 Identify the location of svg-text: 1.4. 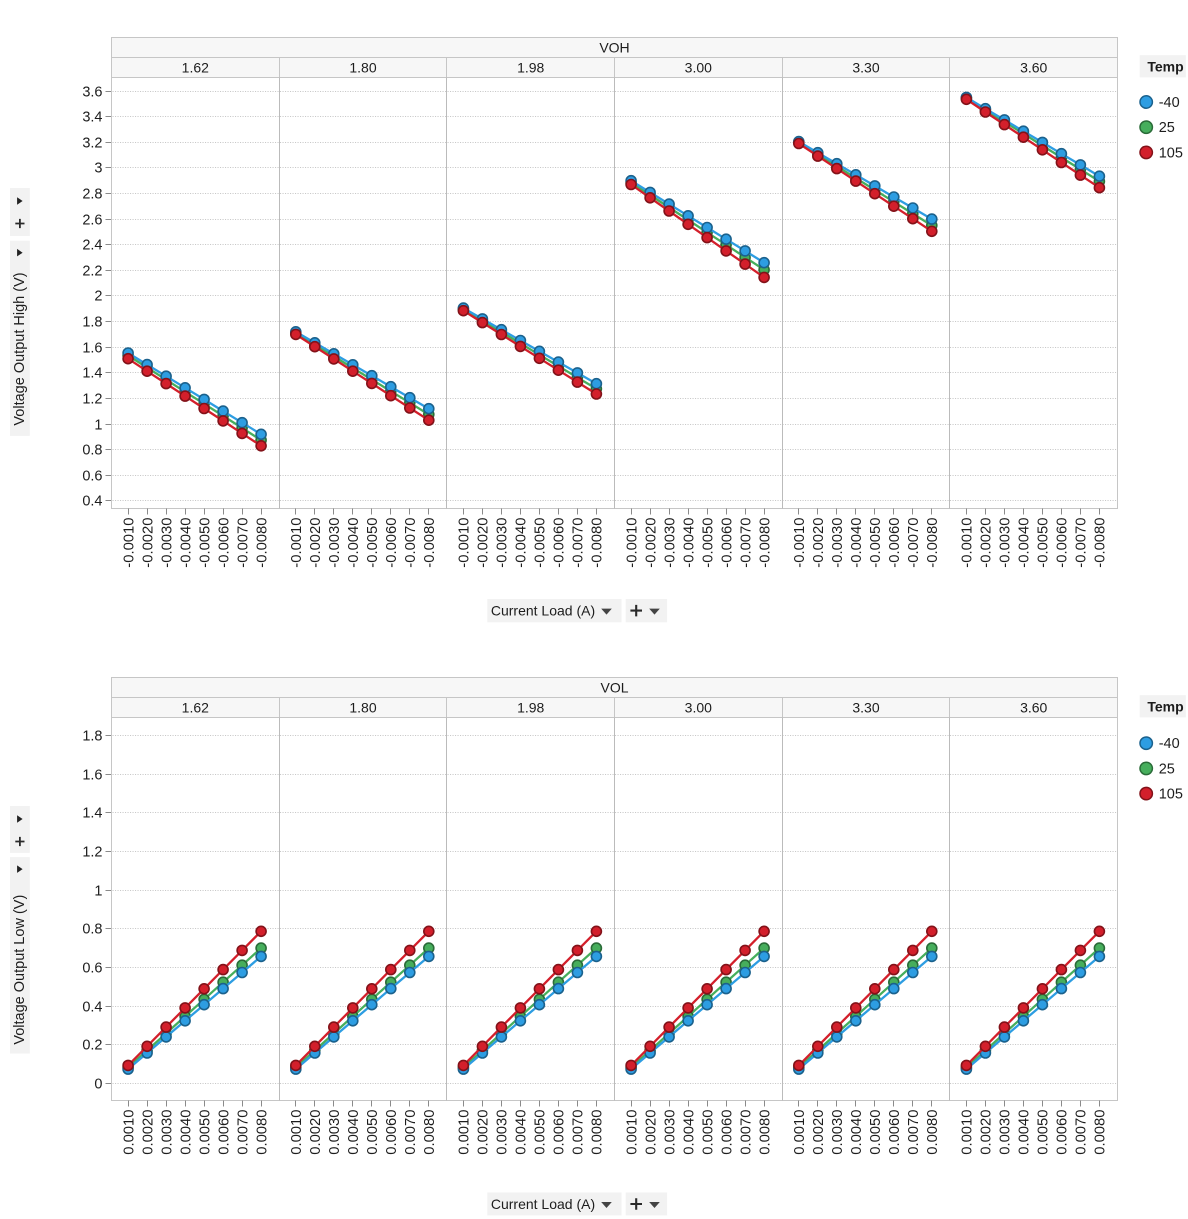
(92, 814).